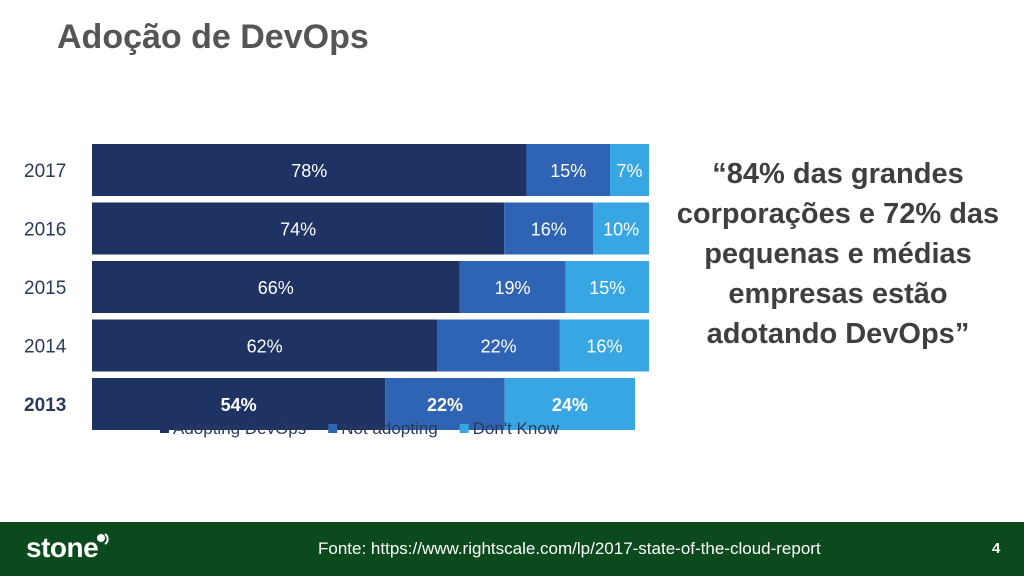 This screenshot has width=1024, height=576. What do you see at coordinates (213, 37) in the screenshot?
I see `slide-title: Adoção de DevOps` at bounding box center [213, 37].